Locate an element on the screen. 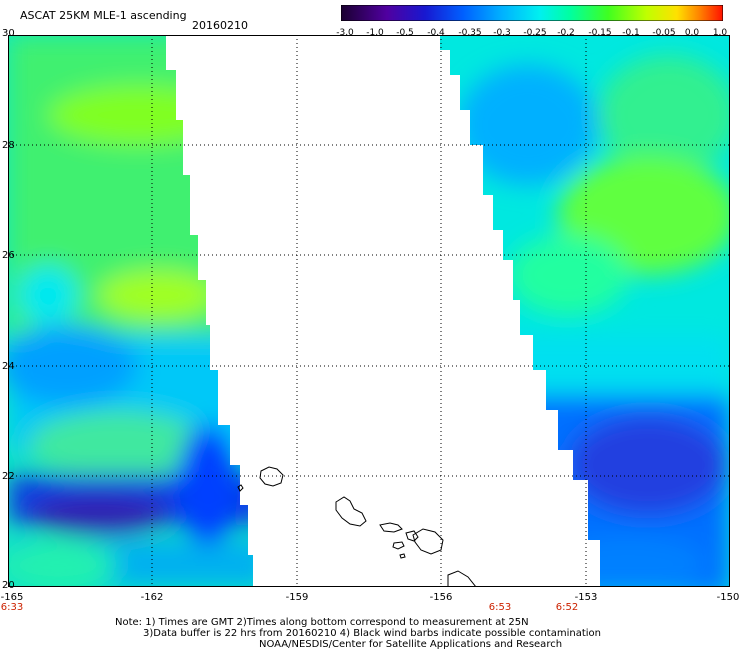 The width and height of the screenshot is (740, 650). lat-label-22: 22 is located at coordinates (8, 476).